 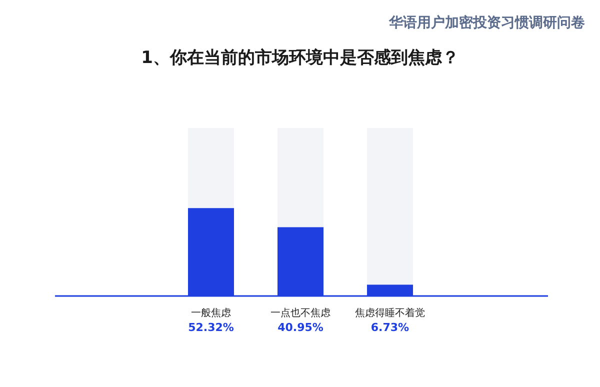 What do you see at coordinates (301, 327) in the screenshot?
I see `data-label: 40.95%` at bounding box center [301, 327].